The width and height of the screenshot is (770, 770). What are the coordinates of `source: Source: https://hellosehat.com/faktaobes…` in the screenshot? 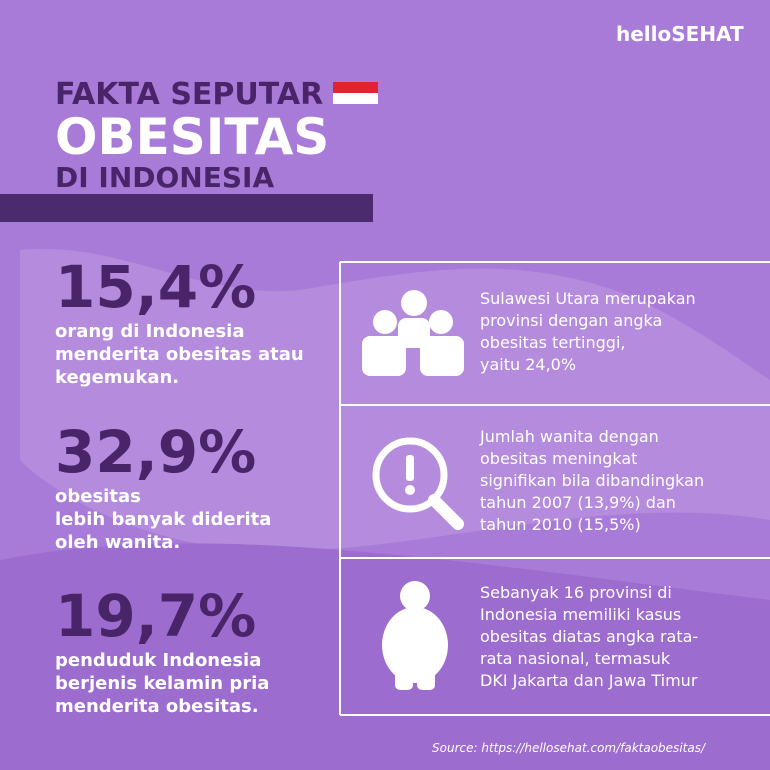 It's located at (569, 748).